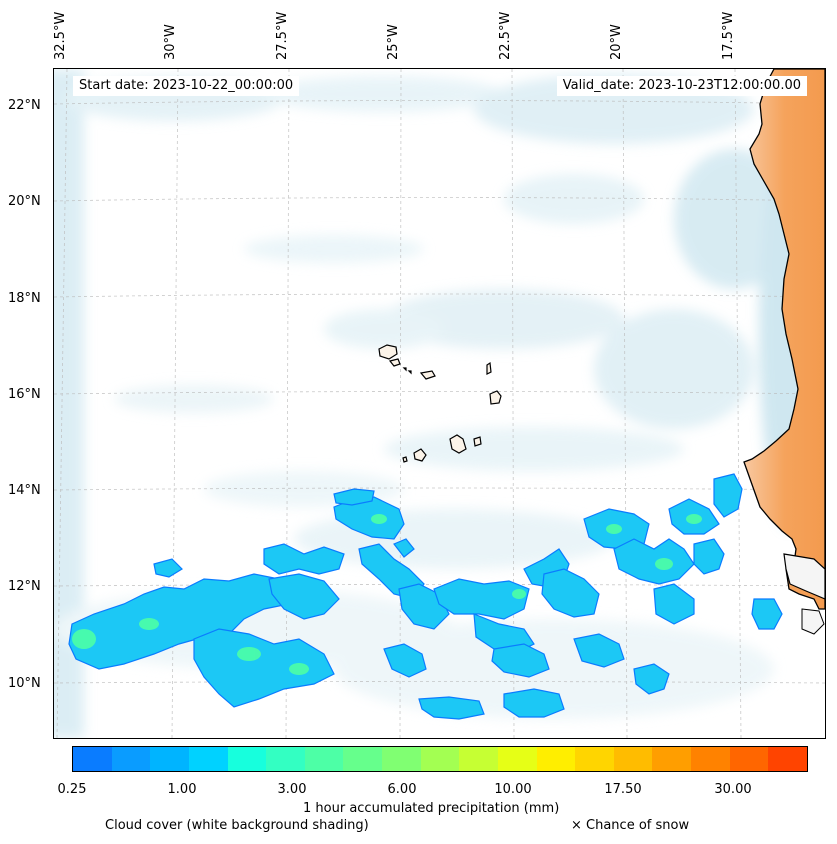  I want to click on colorbar-title: 1 hour accumulated precipitation (mm), so click(431, 808).